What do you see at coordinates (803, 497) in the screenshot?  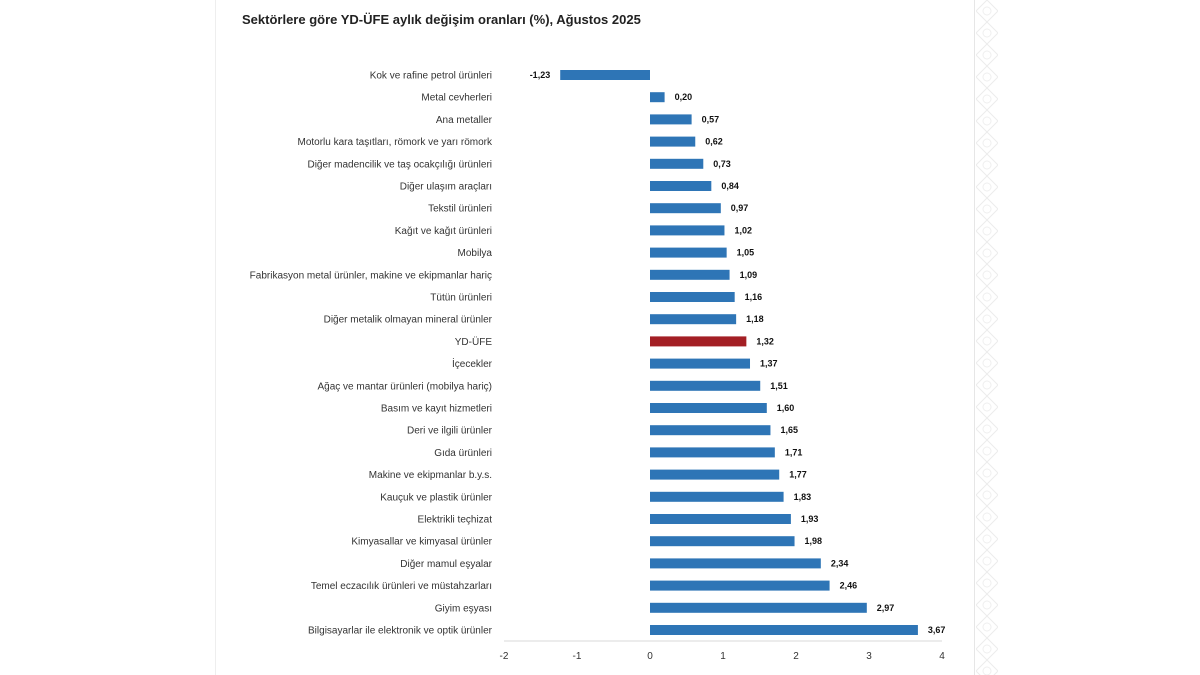 I see `data-label: 1,83` at bounding box center [803, 497].